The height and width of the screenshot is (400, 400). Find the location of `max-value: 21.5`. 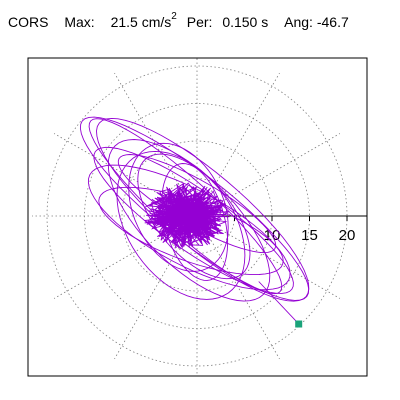

max-value: 21.5 is located at coordinates (124, 21).